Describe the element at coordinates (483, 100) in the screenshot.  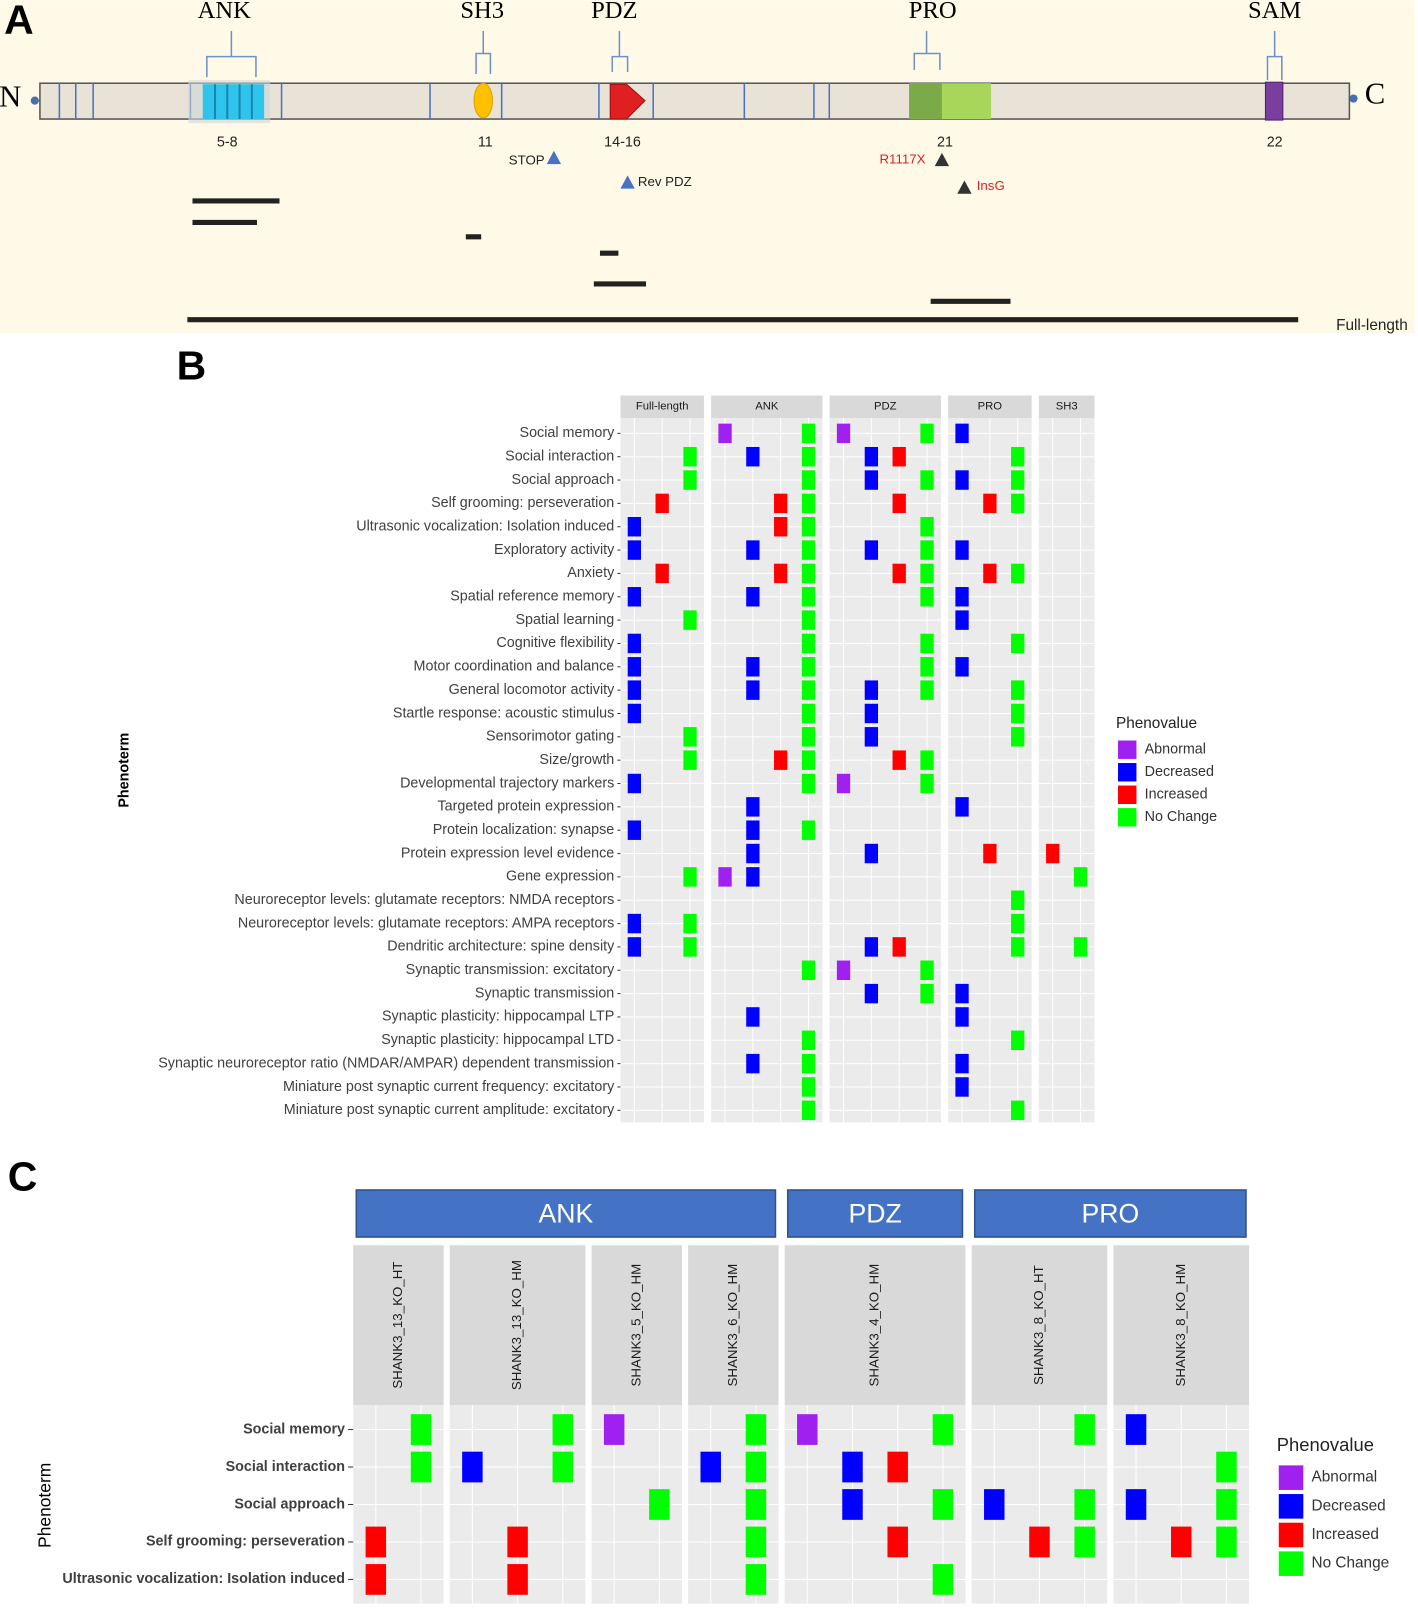
I see `sh3-domain` at that location.